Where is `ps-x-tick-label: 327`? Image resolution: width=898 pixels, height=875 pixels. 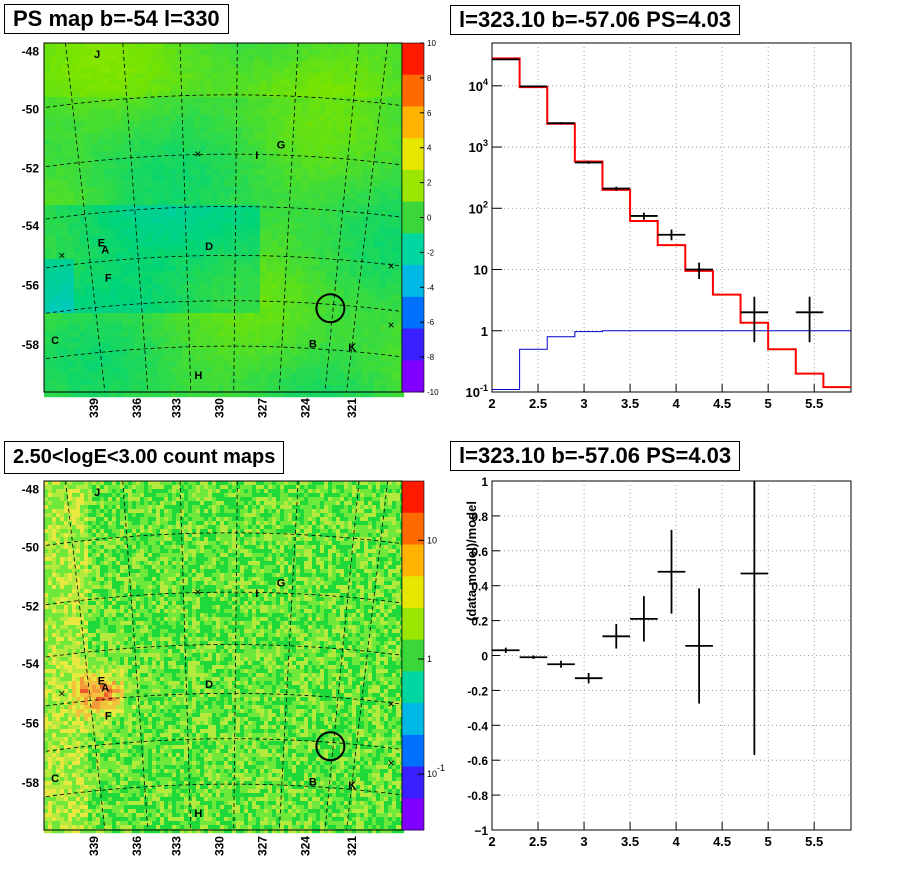
ps-x-tick-label: 327 is located at coordinates (262, 408).